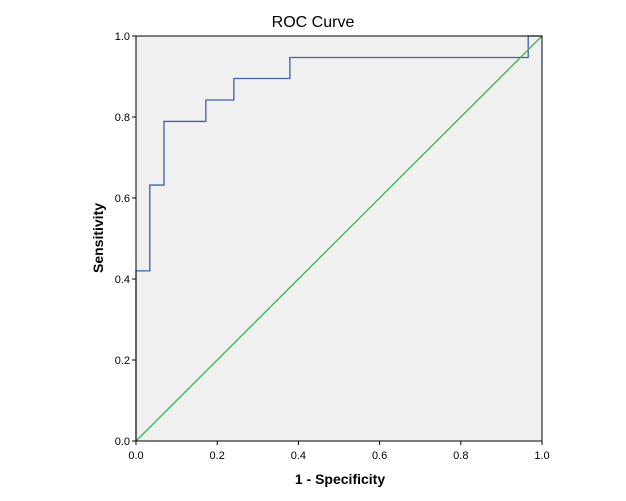  Describe the element at coordinates (122, 361) in the screenshot. I see `y-tick-label: 0.2` at that location.